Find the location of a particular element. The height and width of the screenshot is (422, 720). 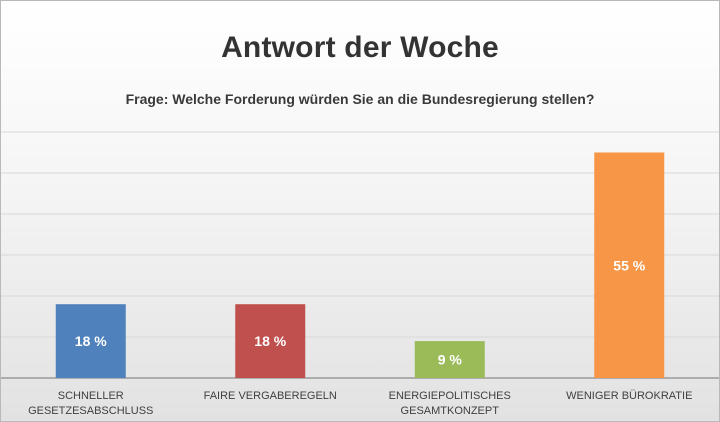

category-label: GESETZESABSCHLUSS is located at coordinates (90, 411).